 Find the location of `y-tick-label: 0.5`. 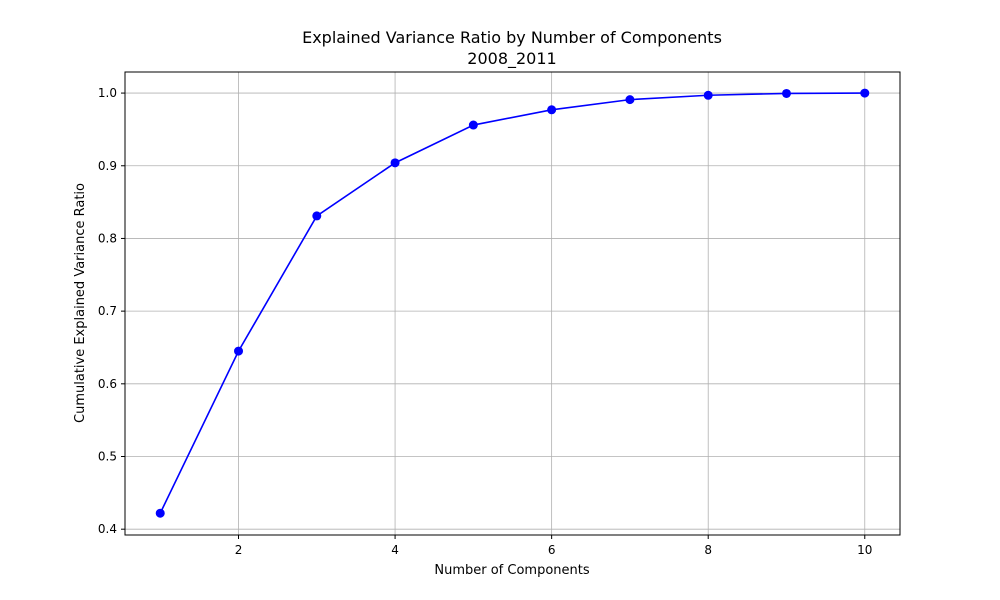

y-tick-label: 0.5 is located at coordinates (107, 457).